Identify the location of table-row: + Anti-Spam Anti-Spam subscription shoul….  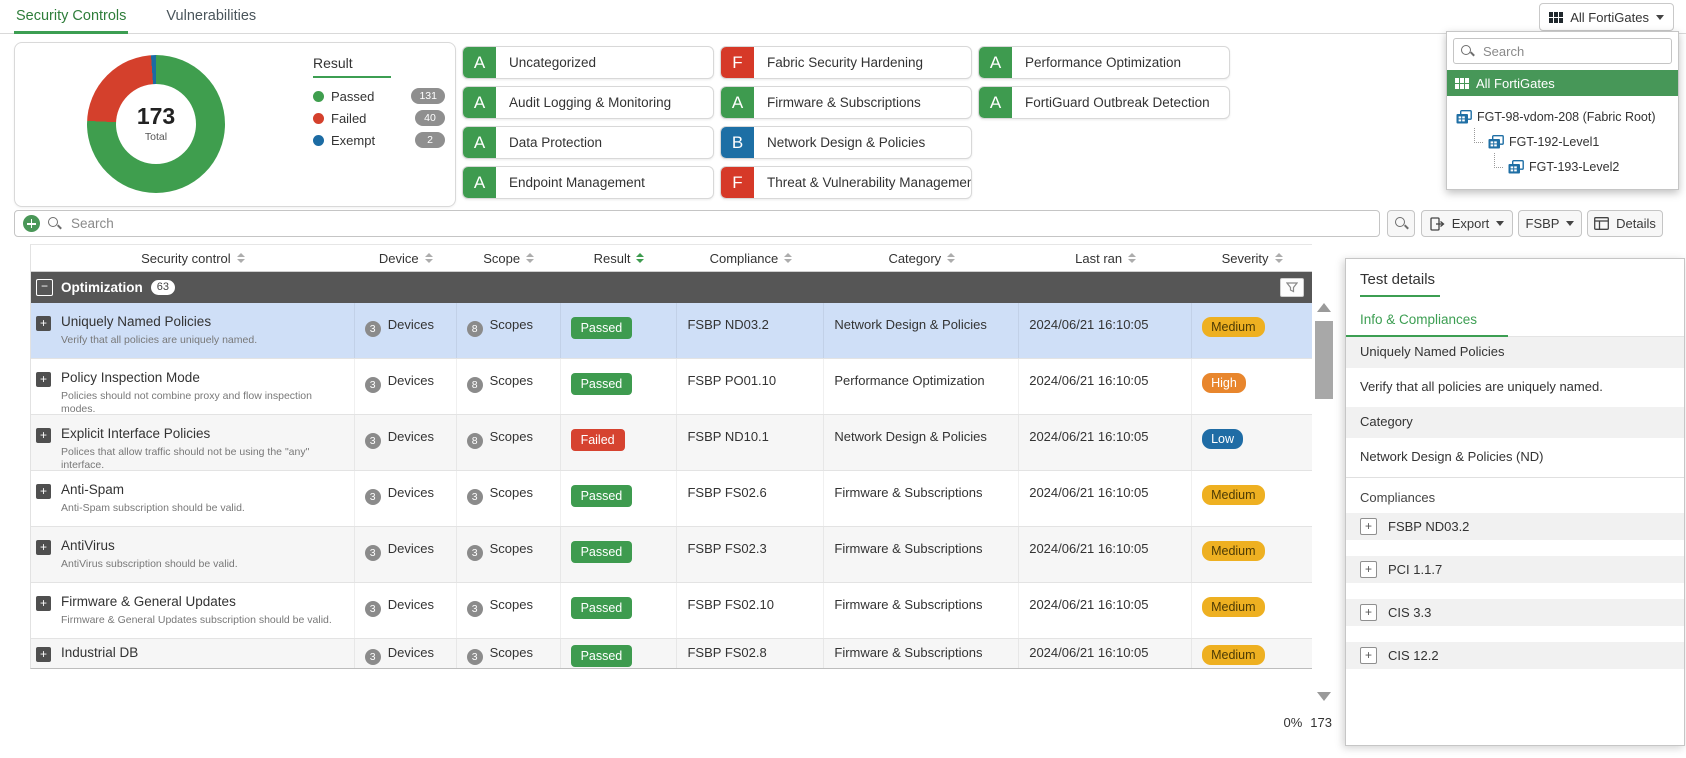
(671, 499).